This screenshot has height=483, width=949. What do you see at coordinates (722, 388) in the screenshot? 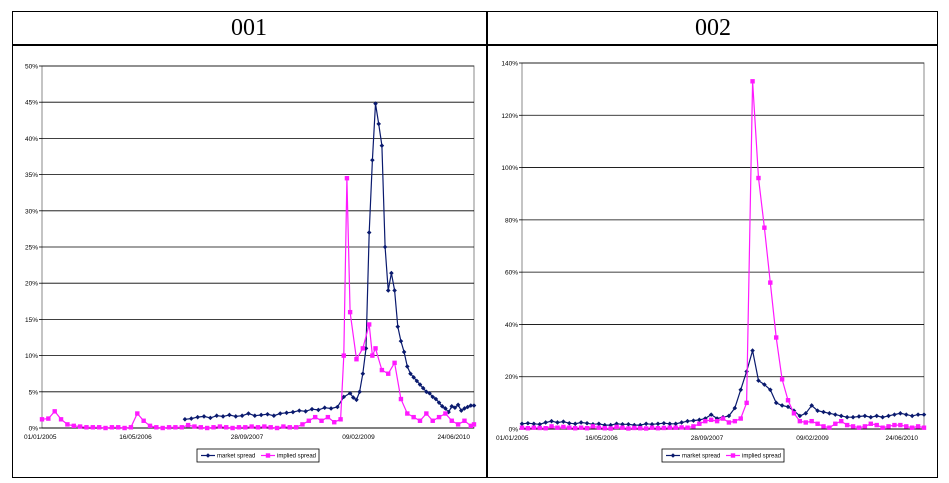
I see `series-line-market` at bounding box center [722, 388].